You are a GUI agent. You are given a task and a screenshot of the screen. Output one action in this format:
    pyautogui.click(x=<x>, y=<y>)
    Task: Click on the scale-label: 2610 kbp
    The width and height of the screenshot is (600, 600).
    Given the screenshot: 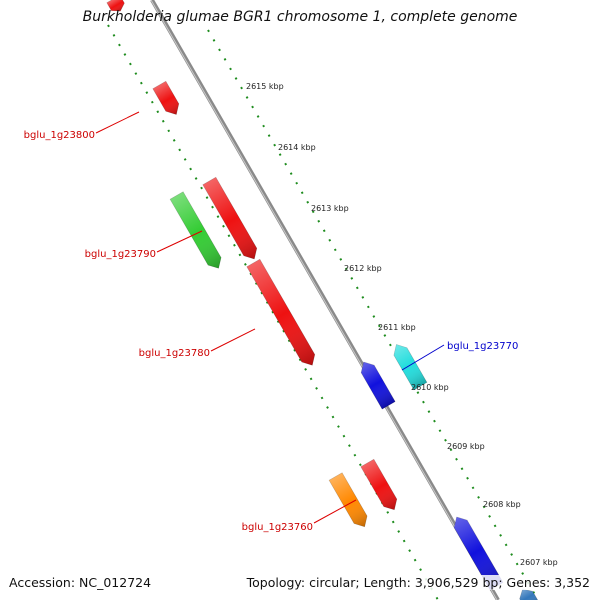 What is the action you would take?
    pyautogui.click(x=430, y=387)
    